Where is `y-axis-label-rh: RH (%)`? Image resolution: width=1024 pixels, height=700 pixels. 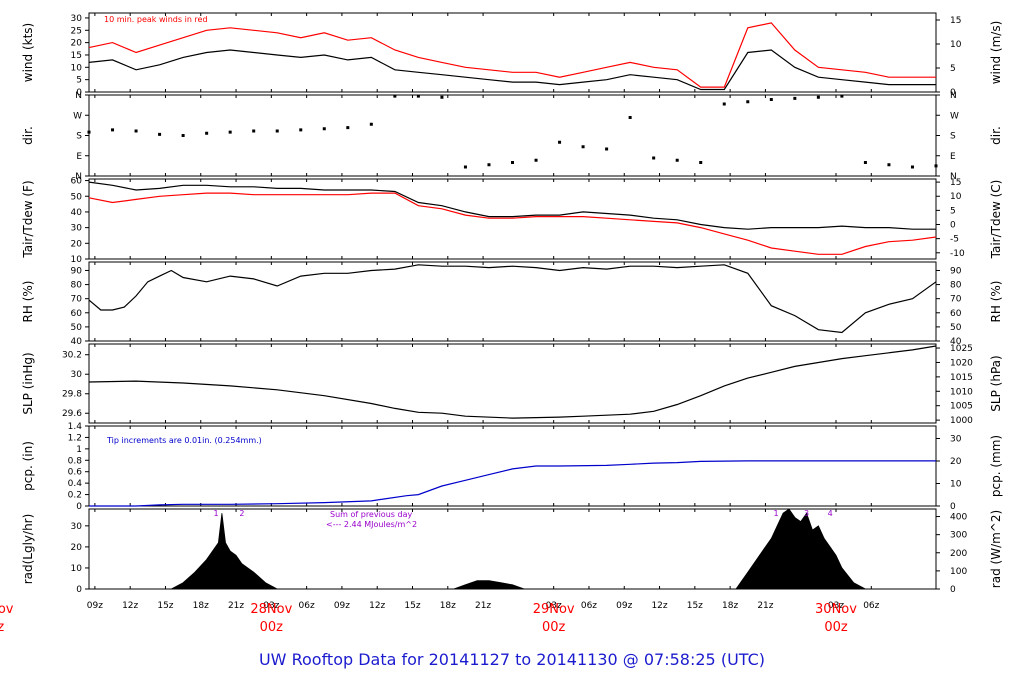 y-axis-label-rh: RH (%) is located at coordinates (28, 302).